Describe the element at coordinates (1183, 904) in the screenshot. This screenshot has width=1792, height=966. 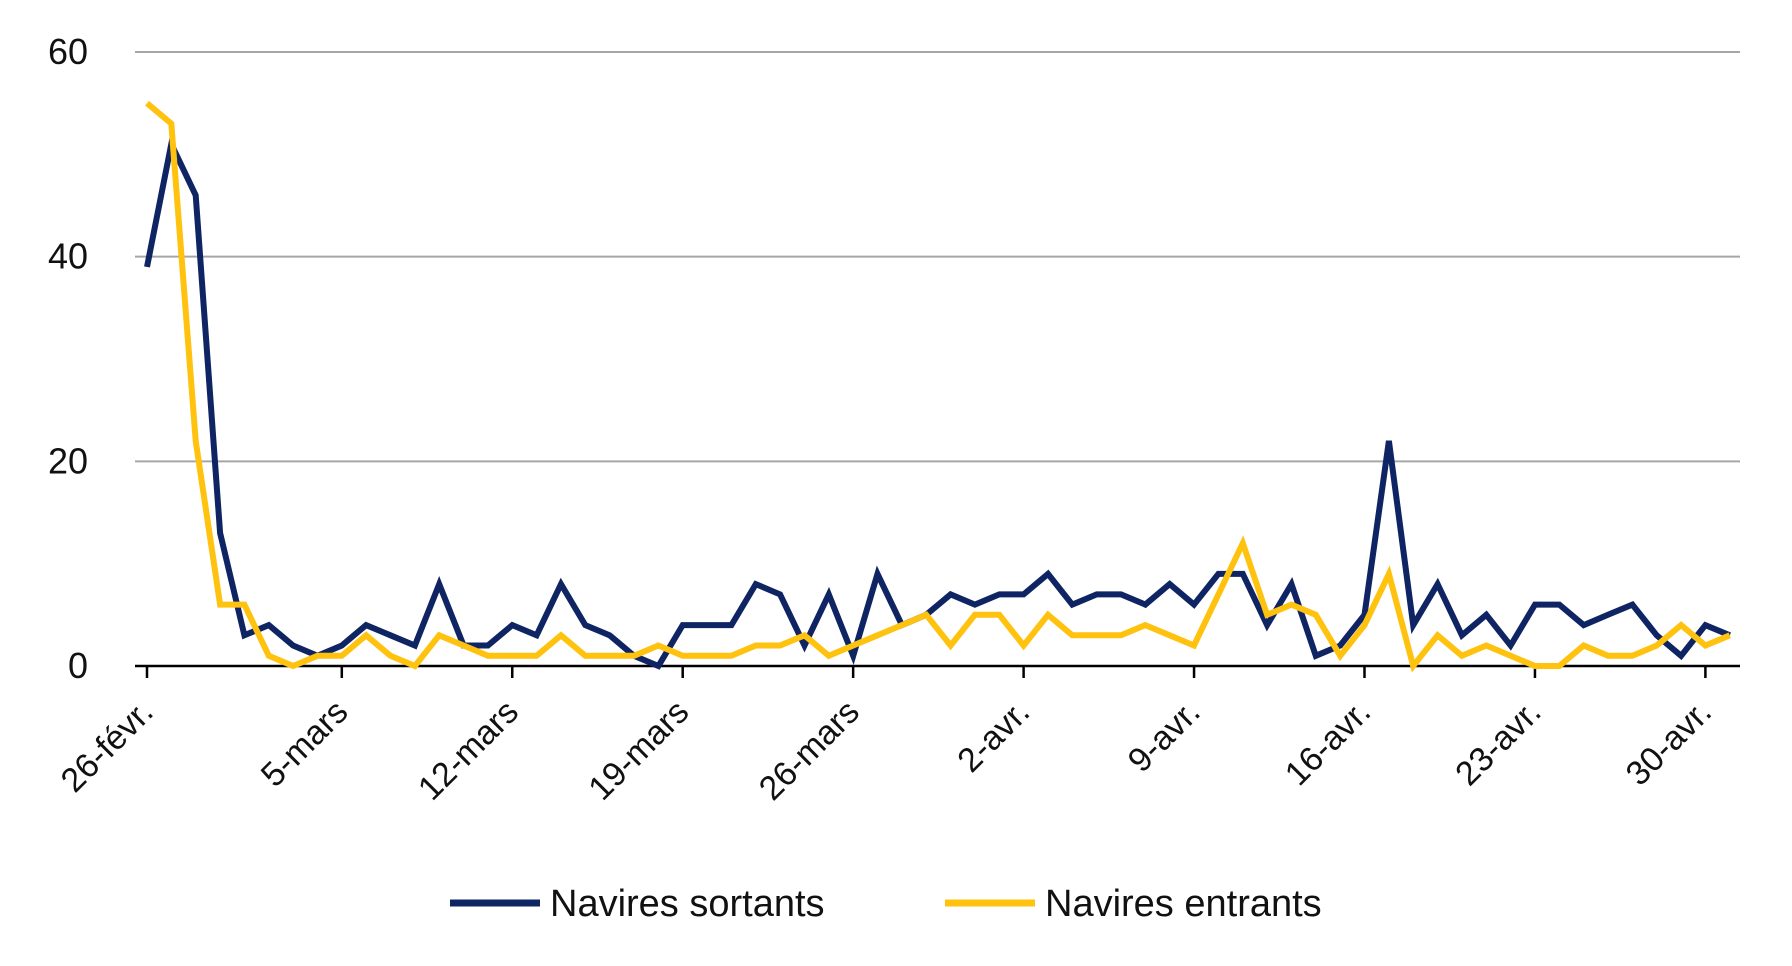
I see `legend-label-entrants: Navires entrants` at that location.